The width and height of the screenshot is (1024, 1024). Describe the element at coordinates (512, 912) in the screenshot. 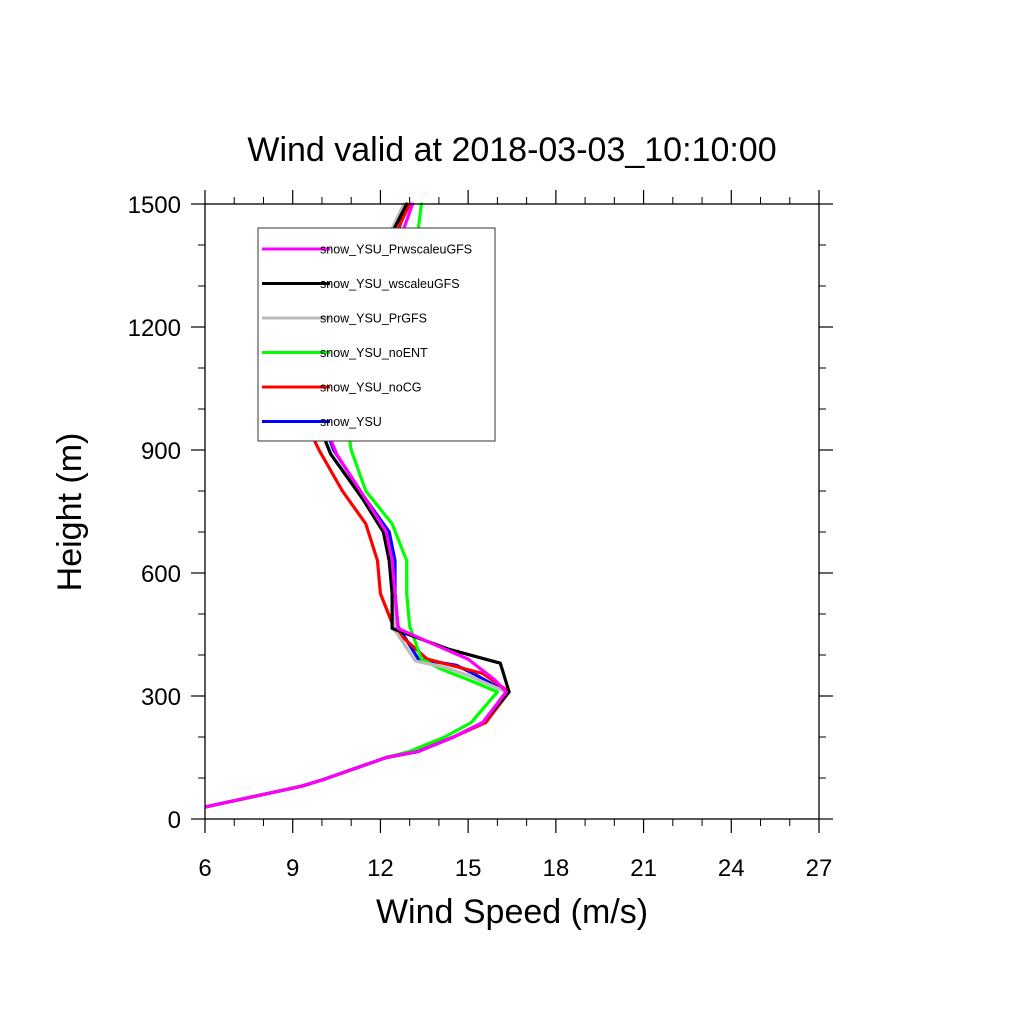

I see `x-axis-title: Wind Speed (m/s)` at that location.